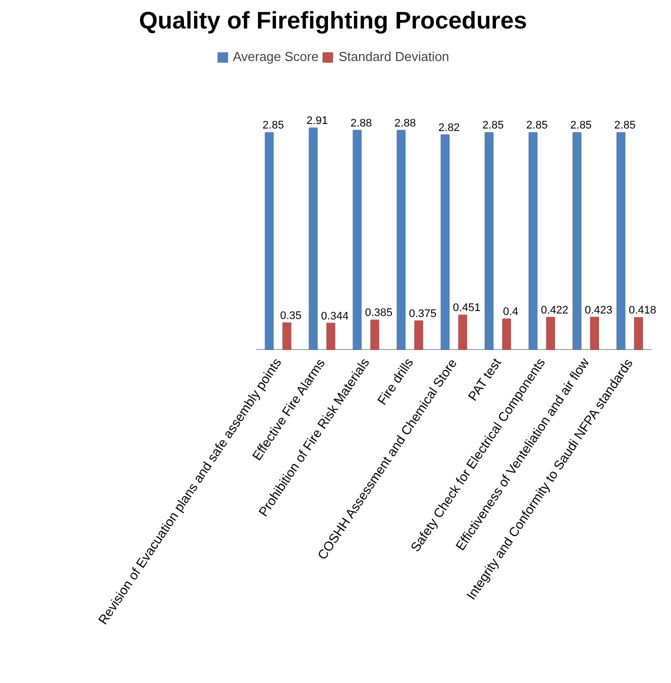  I want to click on chart-title: Quality of Firefighting Procedures, so click(333, 21).